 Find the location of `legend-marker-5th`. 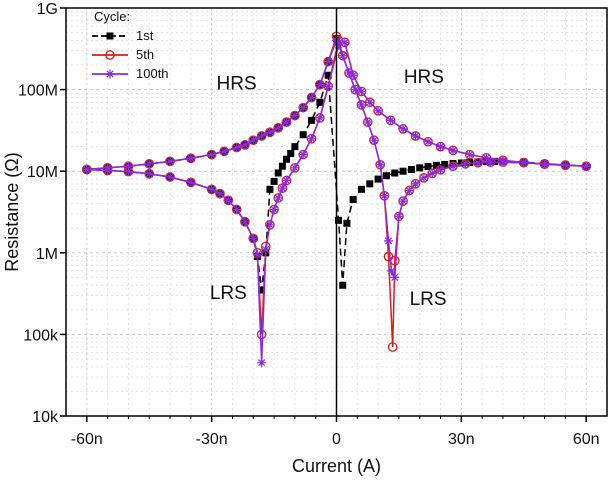

legend-marker-5th is located at coordinates (110, 55).